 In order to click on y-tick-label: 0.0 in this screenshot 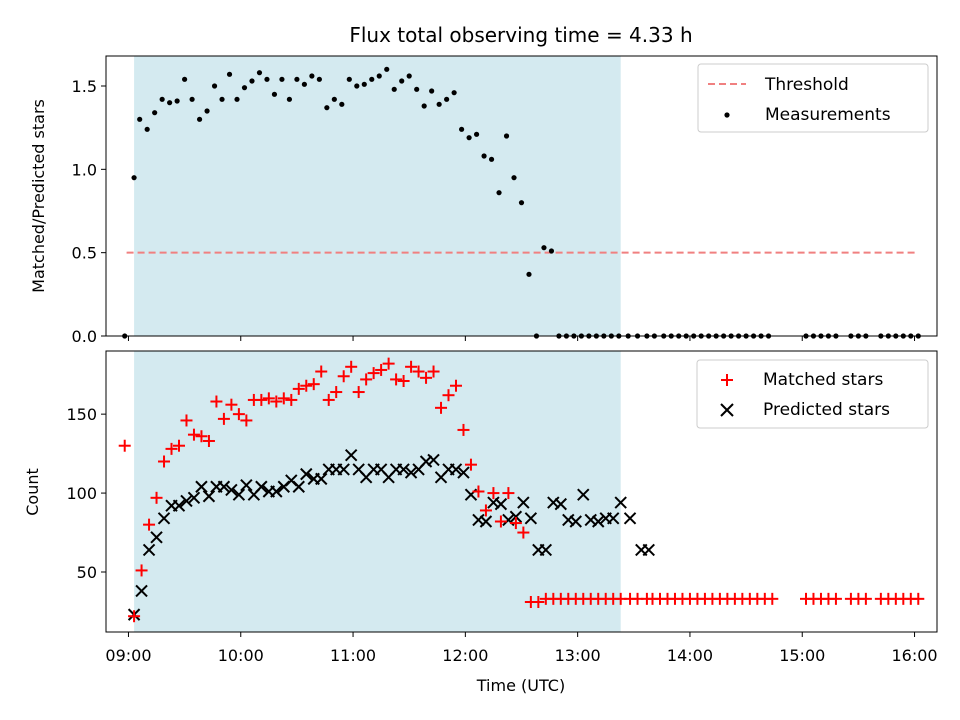, I will do `click(84, 336)`.